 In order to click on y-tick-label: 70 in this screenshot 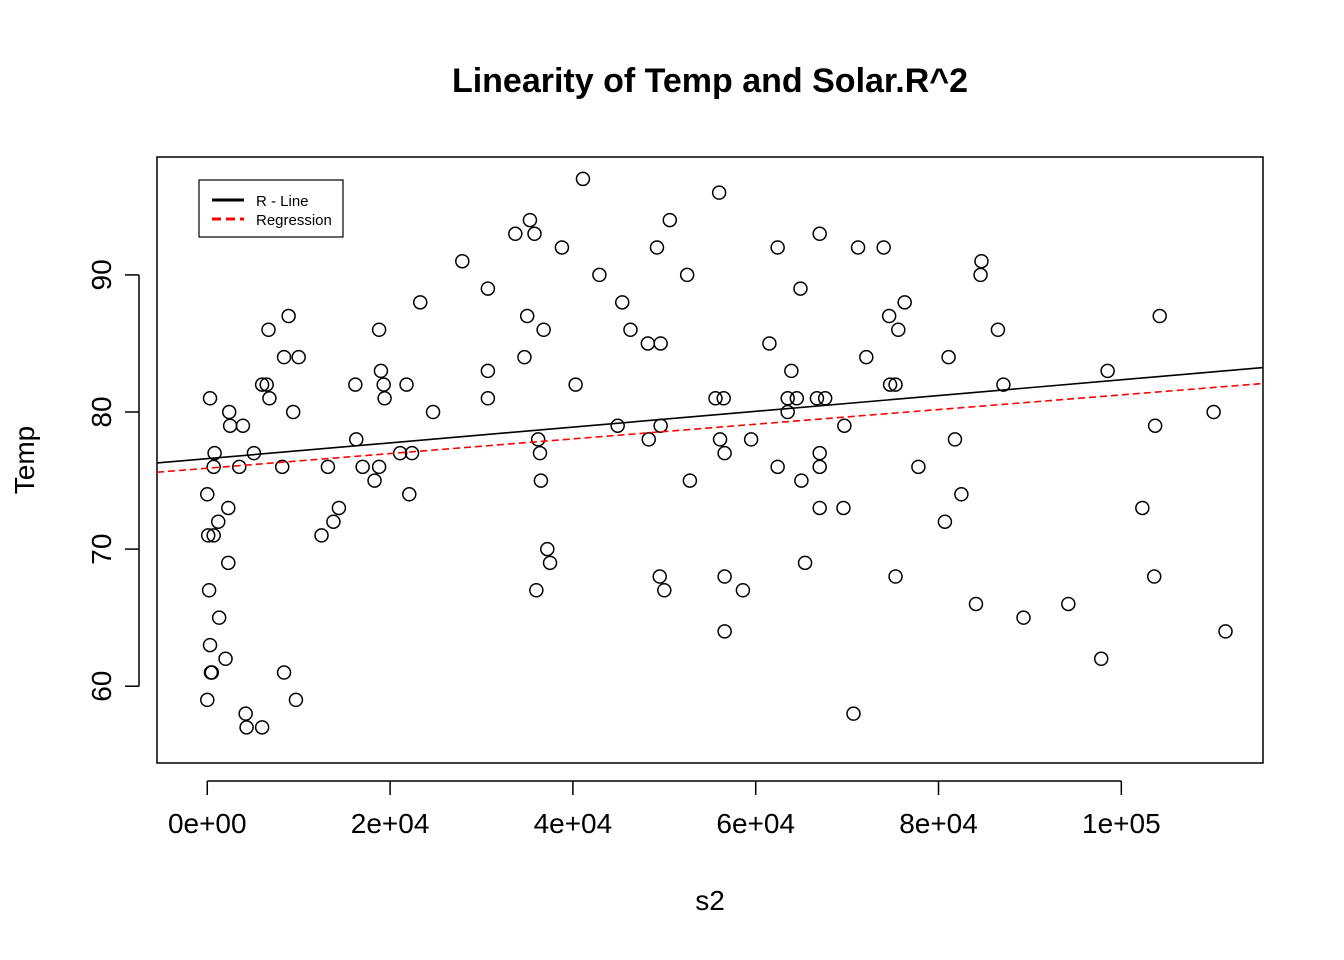, I will do `click(101, 549)`.